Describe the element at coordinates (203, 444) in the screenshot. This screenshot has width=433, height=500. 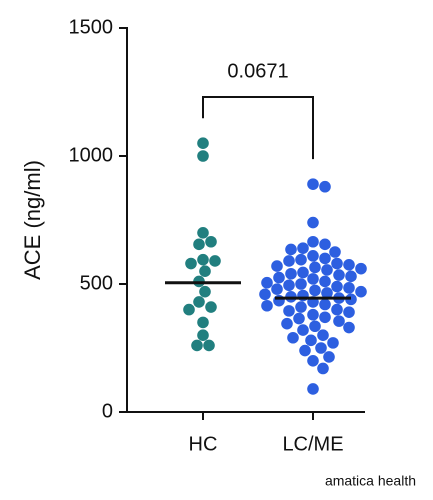
I see `x-tick-label: HC` at that location.